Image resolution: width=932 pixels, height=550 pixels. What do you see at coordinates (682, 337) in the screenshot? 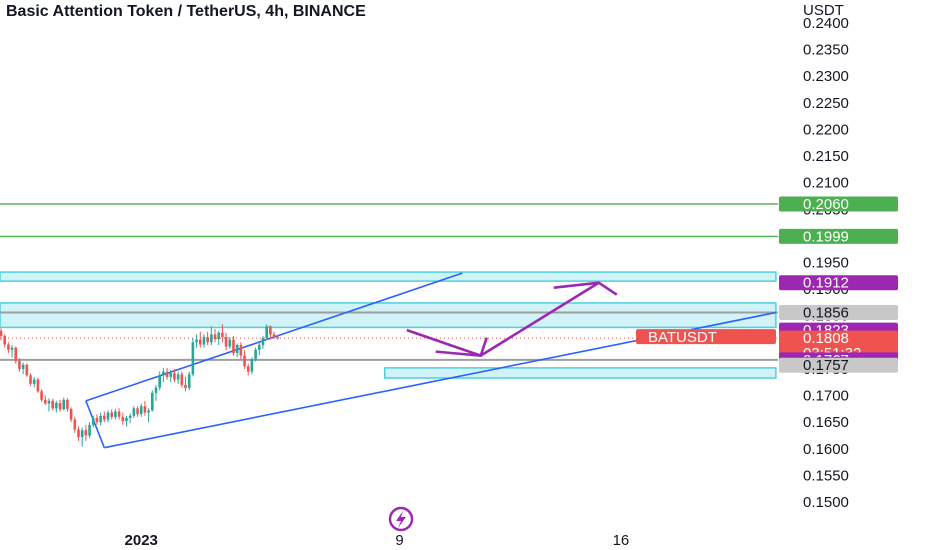
I see `symbol-badge-text: BATUSDT` at bounding box center [682, 337].